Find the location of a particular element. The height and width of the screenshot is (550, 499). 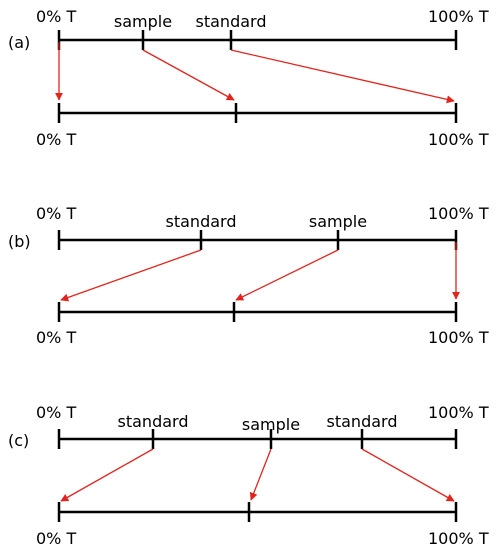

panel-label: (a) is located at coordinates (19, 42).